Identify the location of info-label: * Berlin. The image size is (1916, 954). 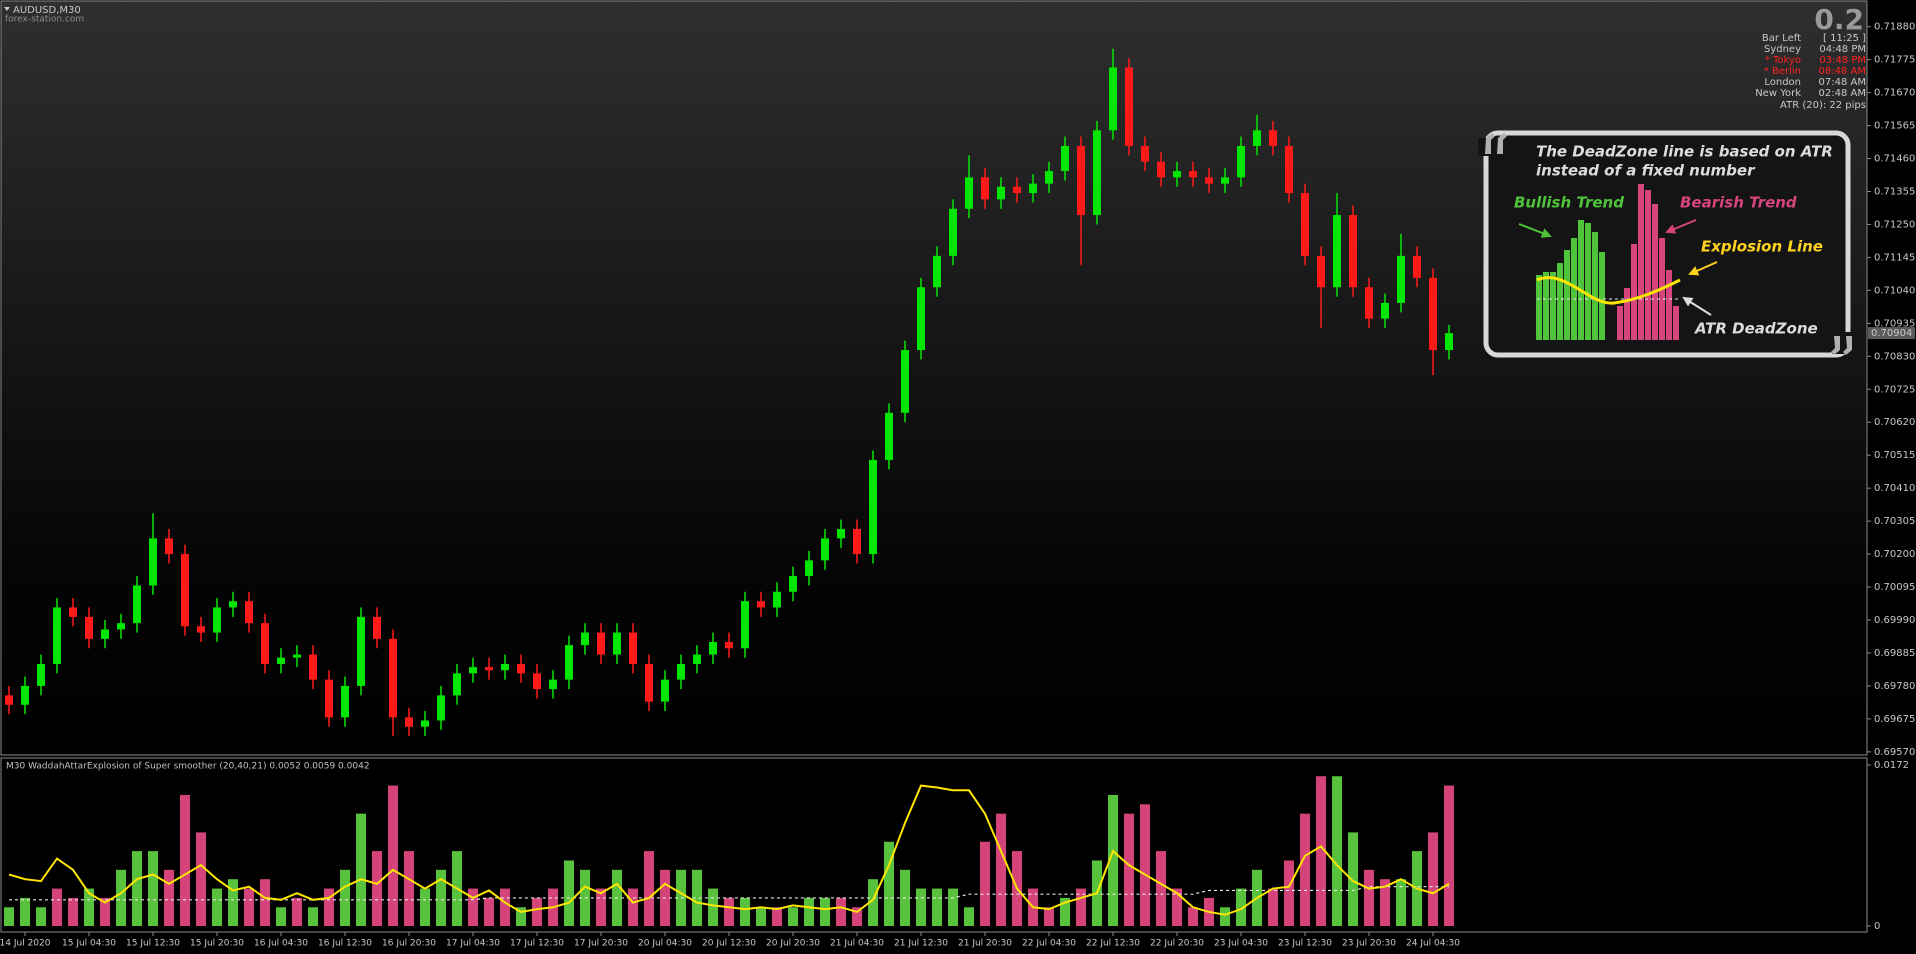
(1782, 71).